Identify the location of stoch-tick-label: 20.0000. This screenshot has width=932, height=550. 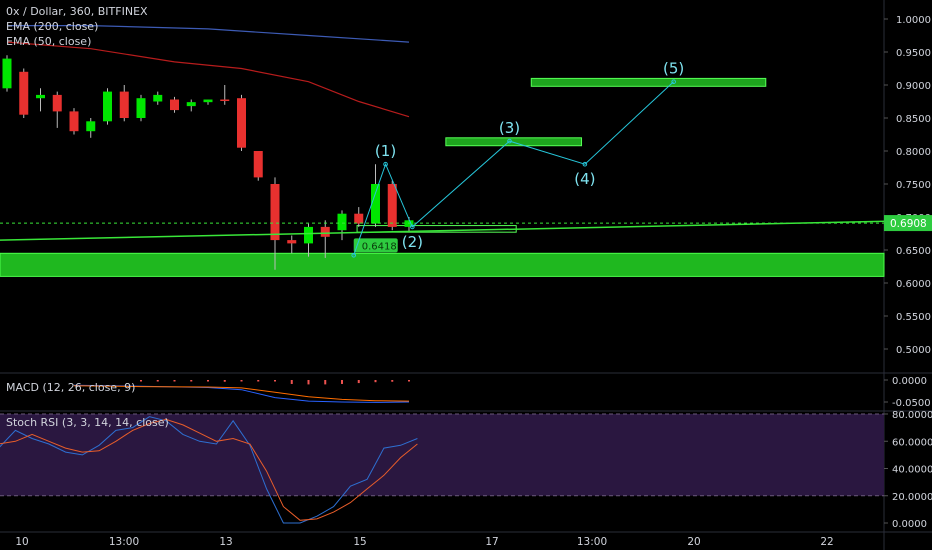
(912, 497).